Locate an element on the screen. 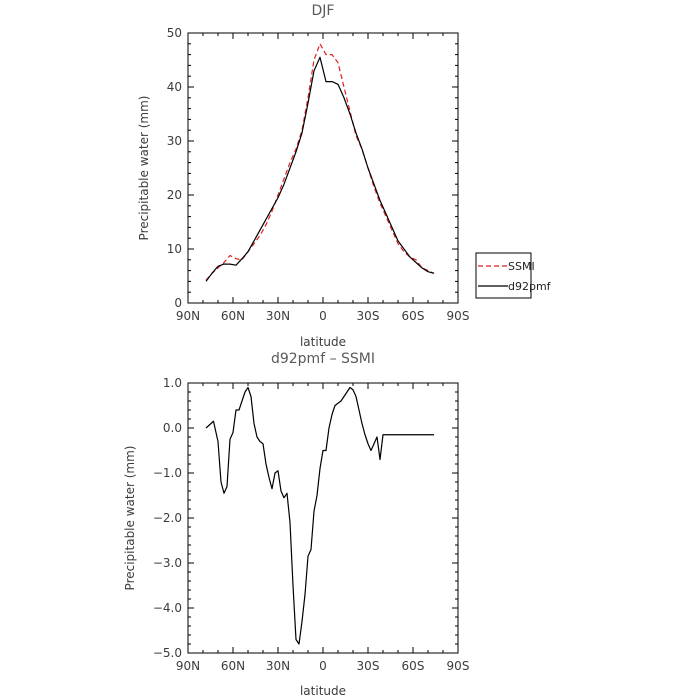  legend-d92pmf-label: d92pmf is located at coordinates (530, 286).